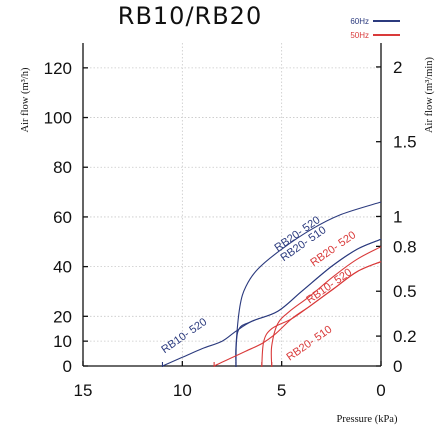  I want to click on x-tick-label: 0, so click(380, 390).